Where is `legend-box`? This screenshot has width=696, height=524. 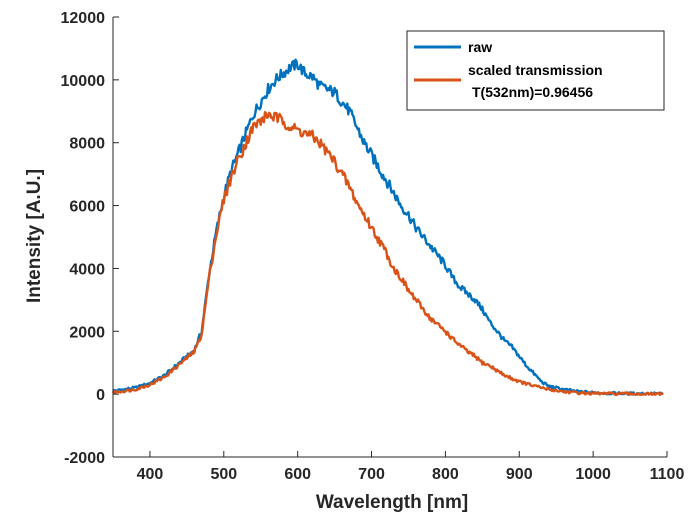
legend-box is located at coordinates (535, 70).